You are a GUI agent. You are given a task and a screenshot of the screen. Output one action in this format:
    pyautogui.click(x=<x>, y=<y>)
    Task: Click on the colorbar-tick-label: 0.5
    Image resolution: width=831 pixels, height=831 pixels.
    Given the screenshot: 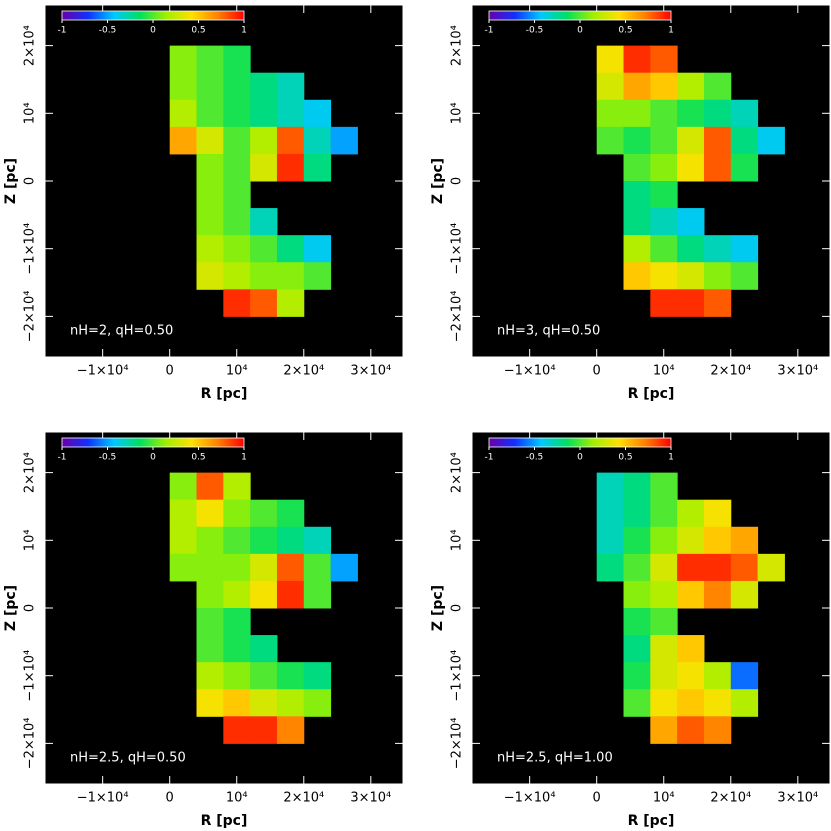 What is the action you would take?
    pyautogui.click(x=198, y=458)
    